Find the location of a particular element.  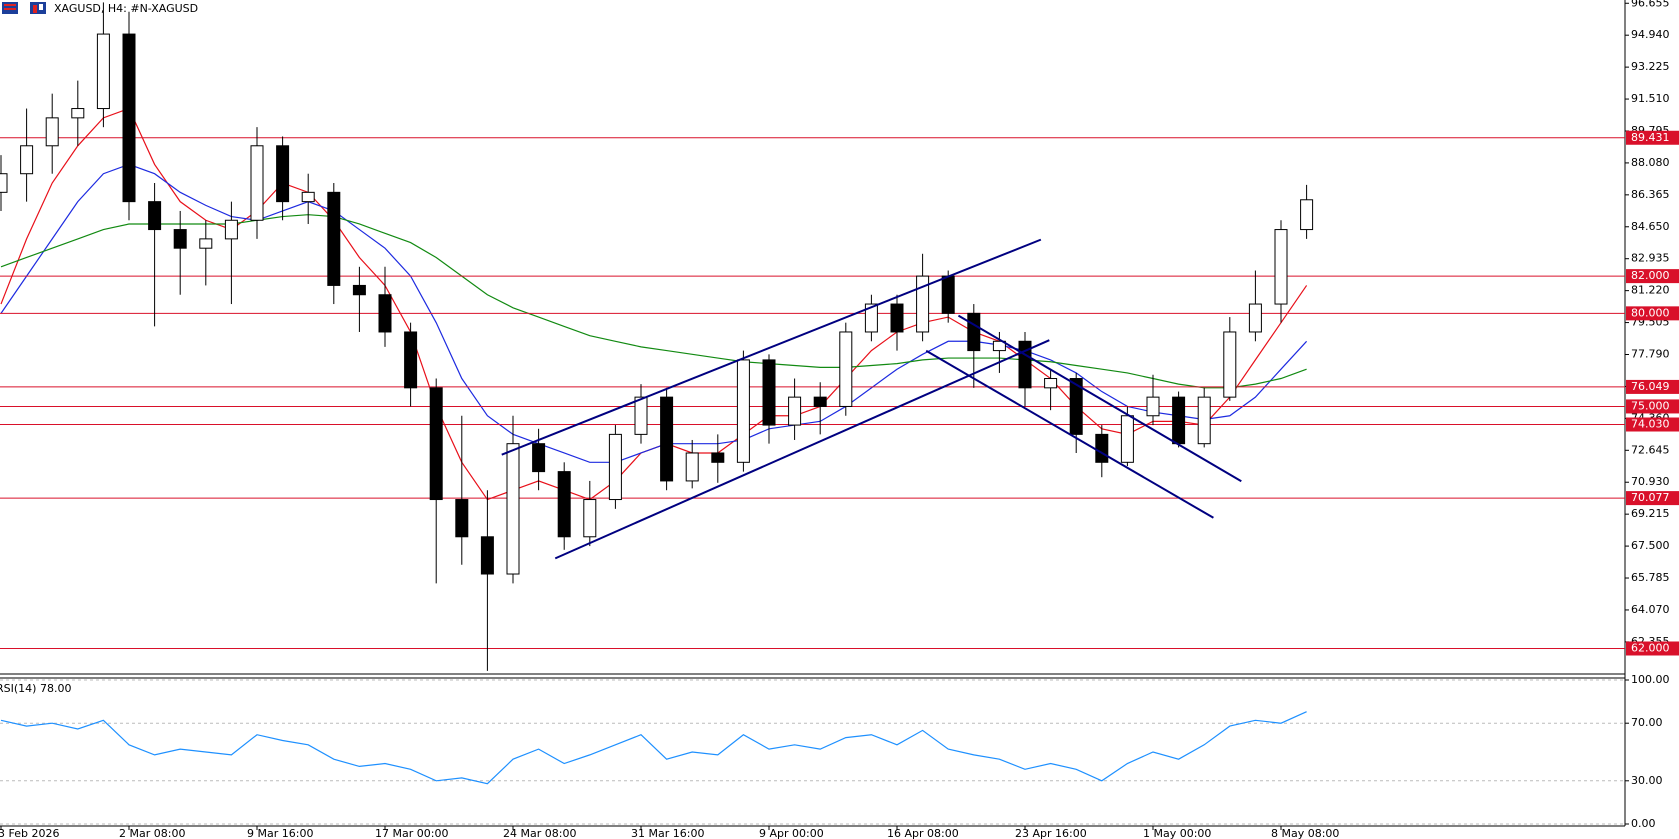

level-label: 80.000 is located at coordinates (1650, 312).